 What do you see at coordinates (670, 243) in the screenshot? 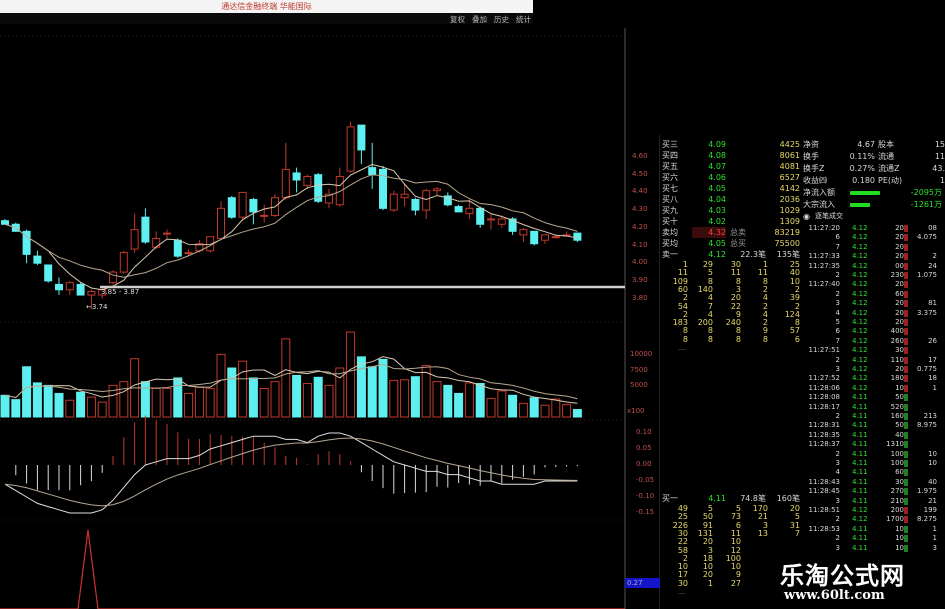
I see `buy-avg-label: 买均` at bounding box center [670, 243].